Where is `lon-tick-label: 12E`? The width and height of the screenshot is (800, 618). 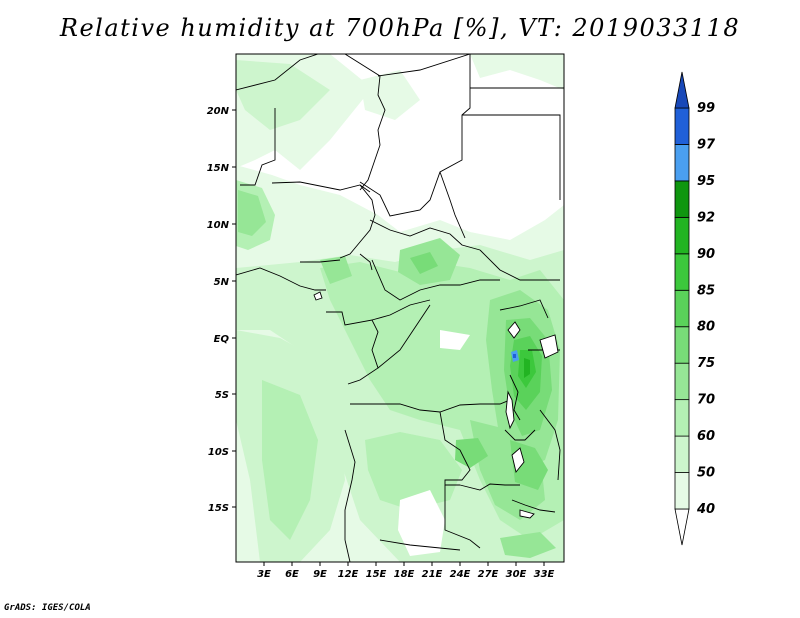 lon-tick-label: 12E is located at coordinates (348, 574).